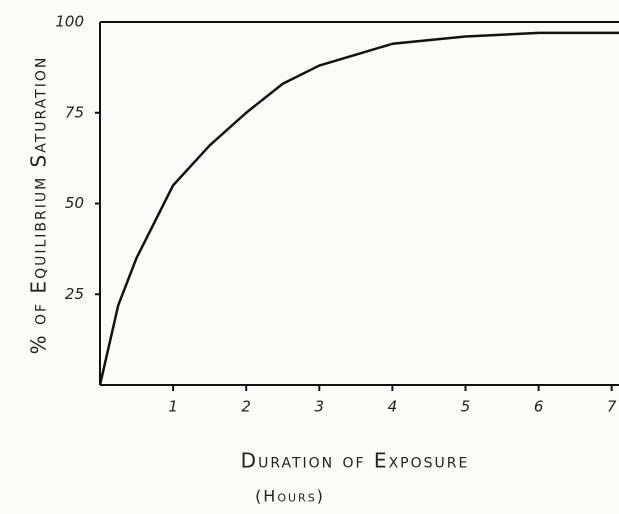  What do you see at coordinates (39, 205) in the screenshot?
I see `y-axis-label: % of Equilibrium Saturation` at bounding box center [39, 205].